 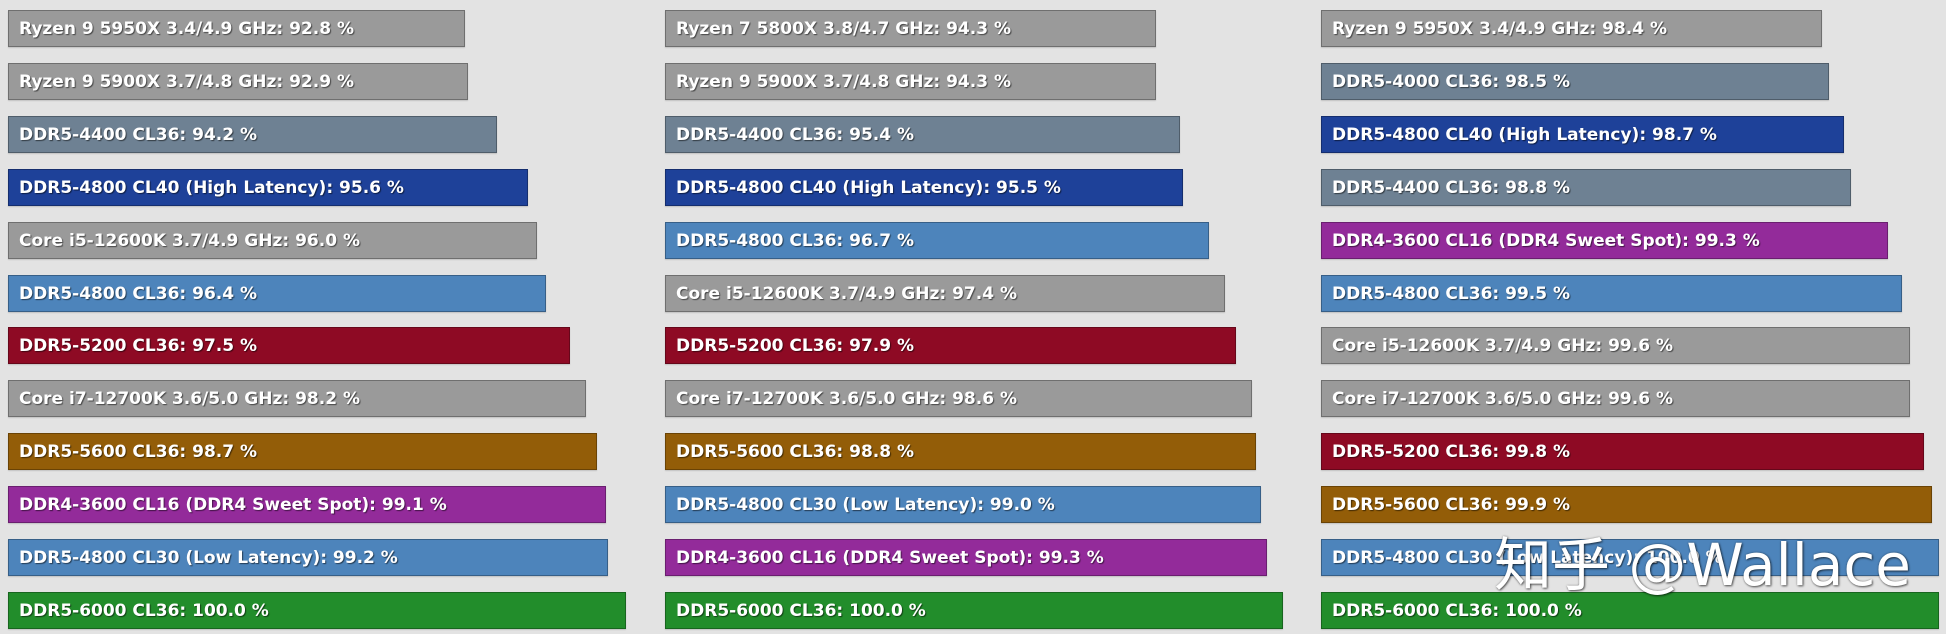 What do you see at coordinates (138, 451) in the screenshot?
I see `bar-label: DDR5-5600 CL36: 98.7 %` at bounding box center [138, 451].